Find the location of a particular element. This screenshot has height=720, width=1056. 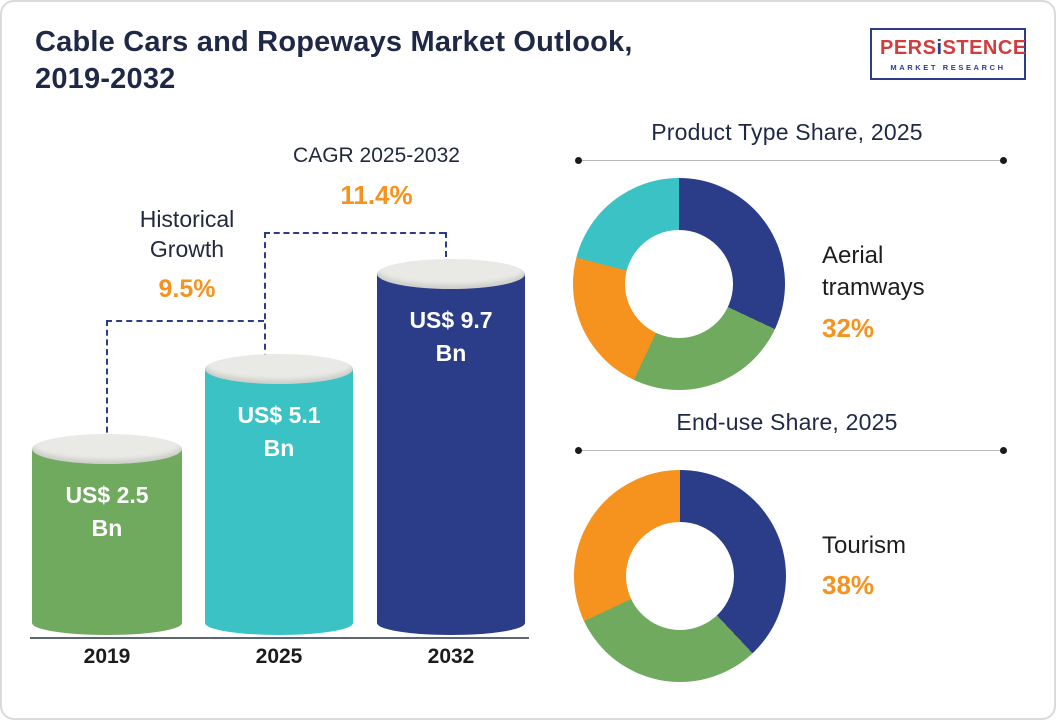

callout-value: 38% is located at coordinates (848, 585).